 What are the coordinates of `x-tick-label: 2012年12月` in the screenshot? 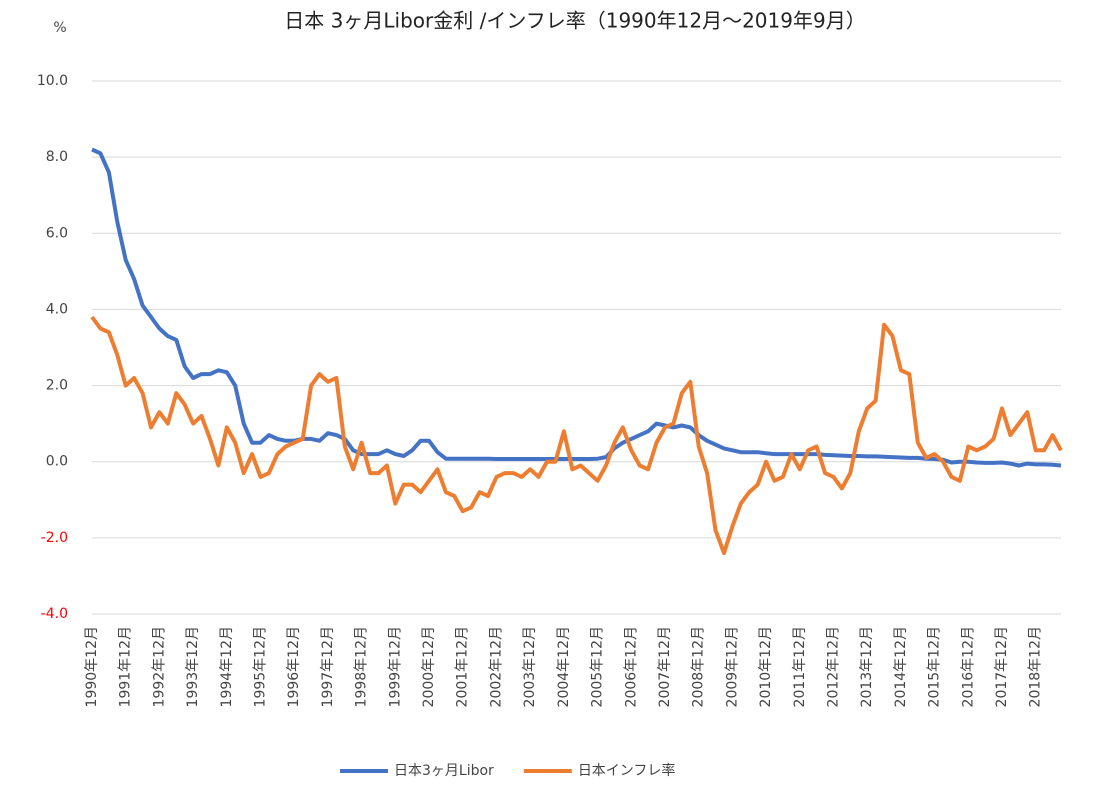 It's located at (833, 666).